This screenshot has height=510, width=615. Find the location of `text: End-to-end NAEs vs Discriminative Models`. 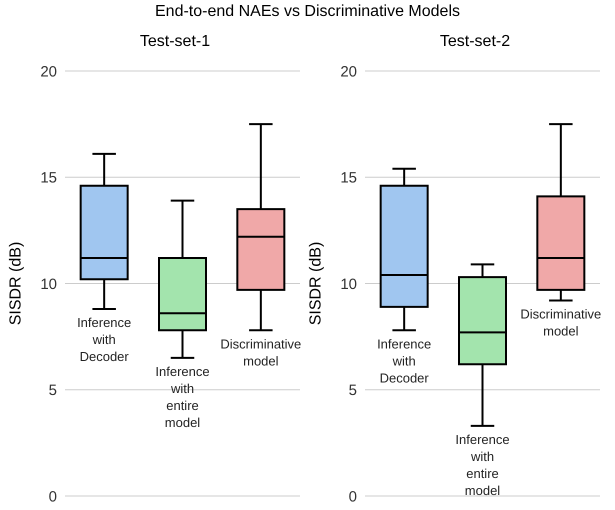

text: End-to-end NAEs vs Discriminative Models is located at coordinates (307, 12).